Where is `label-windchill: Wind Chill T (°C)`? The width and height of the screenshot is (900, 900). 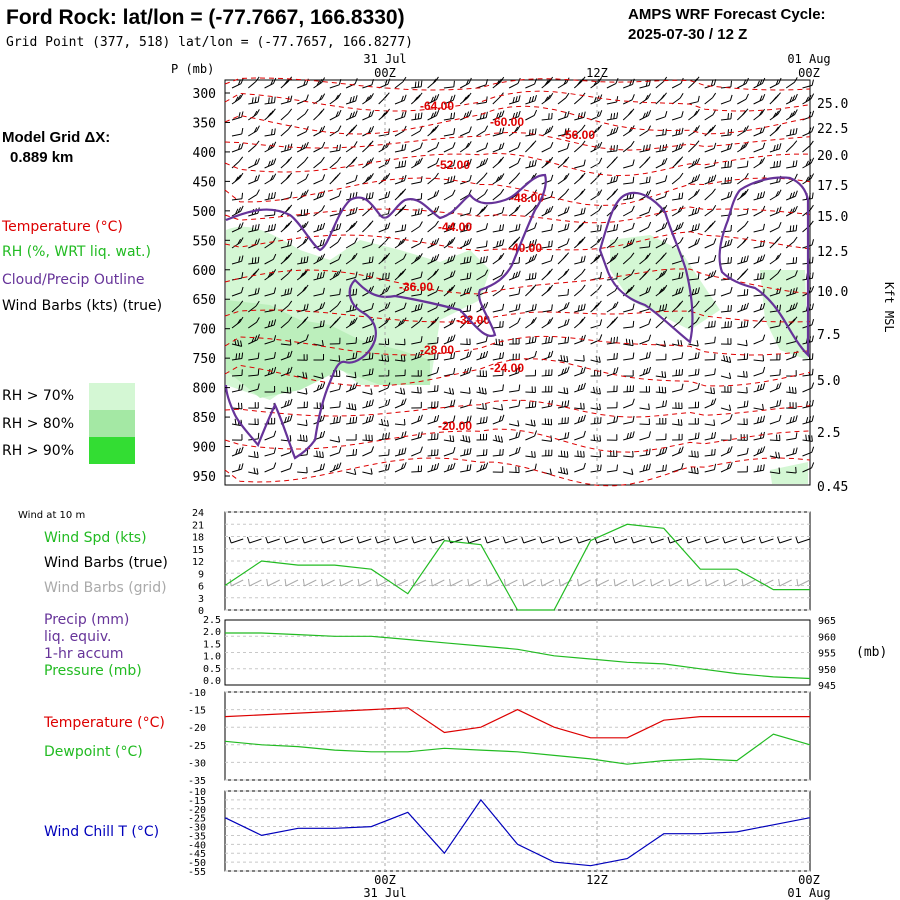
label-windchill: Wind Chill T (°C) is located at coordinates (101, 832).